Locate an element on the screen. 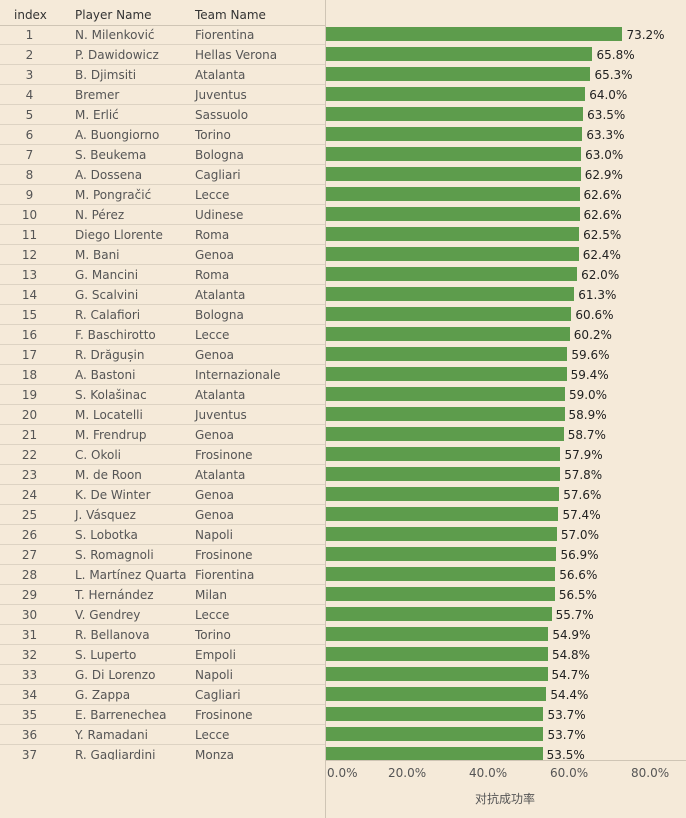  player-name: V. Gendrey is located at coordinates (108, 615).